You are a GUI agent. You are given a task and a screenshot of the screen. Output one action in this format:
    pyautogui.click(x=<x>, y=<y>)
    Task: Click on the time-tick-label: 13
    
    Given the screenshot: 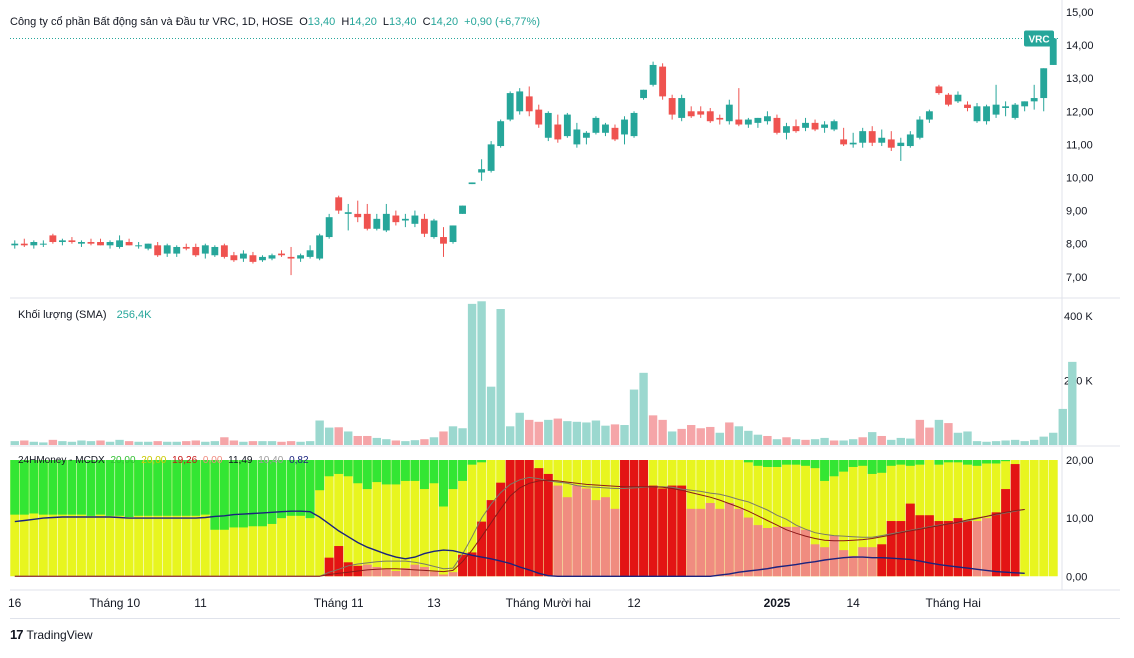 What is the action you would take?
    pyautogui.click(x=434, y=603)
    